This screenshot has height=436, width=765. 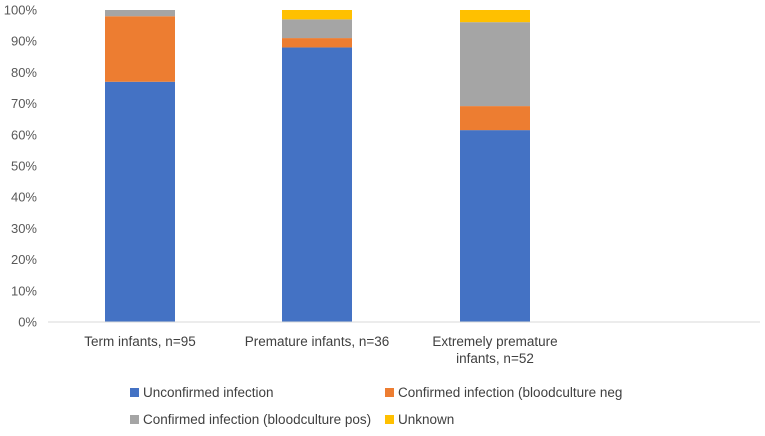 I want to click on y-tick-label: 30%, so click(x=24, y=228).